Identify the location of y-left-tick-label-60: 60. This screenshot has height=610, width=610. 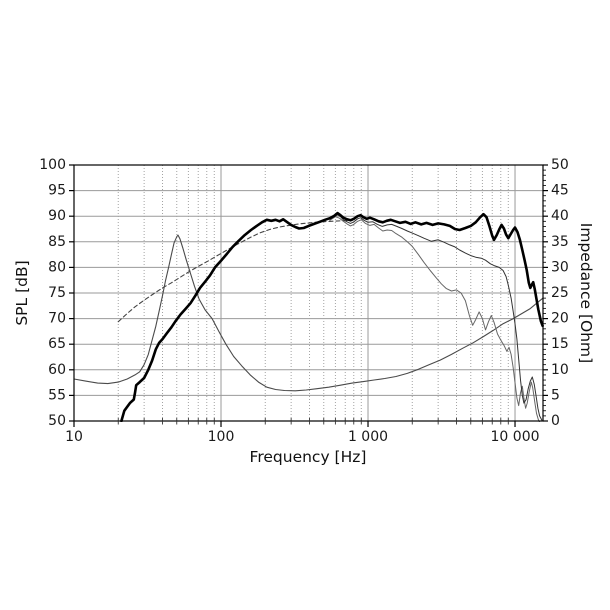
(57, 370).